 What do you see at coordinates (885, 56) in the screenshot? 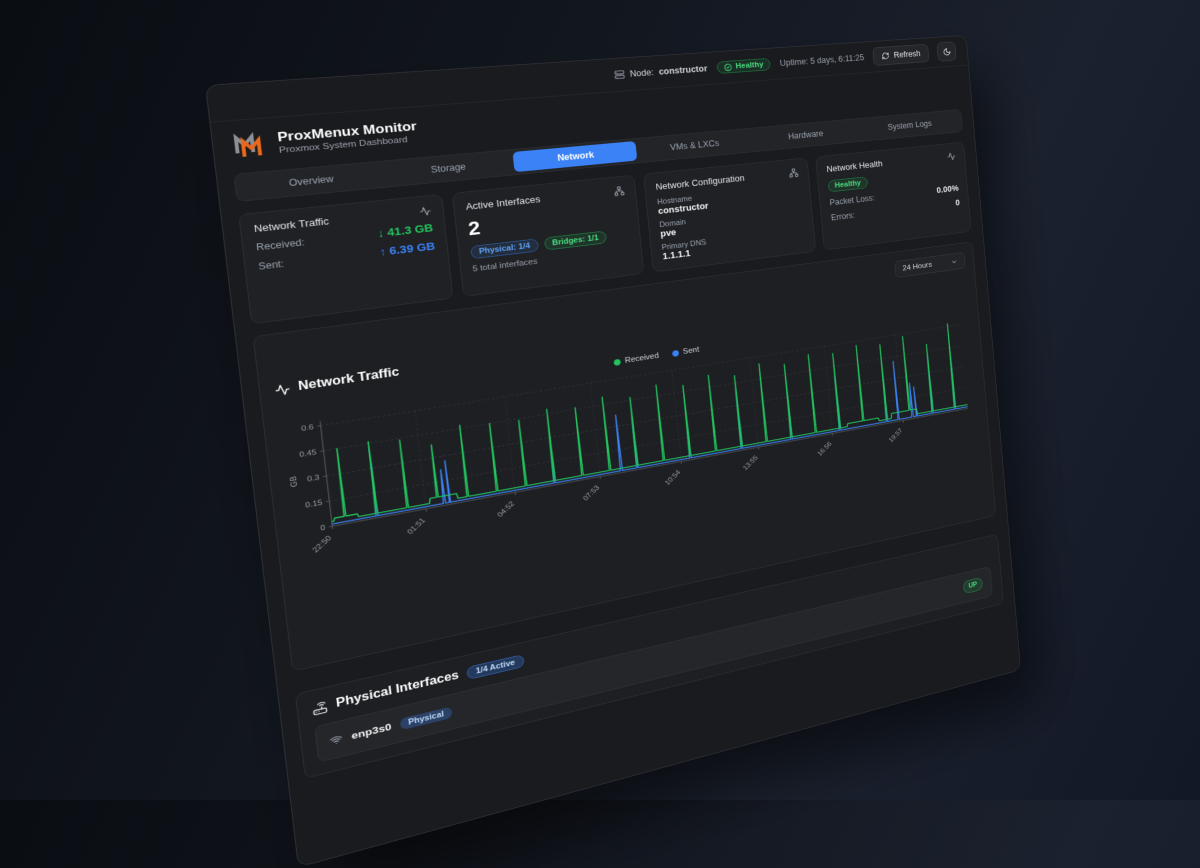
I see `refresh-icon` at bounding box center [885, 56].